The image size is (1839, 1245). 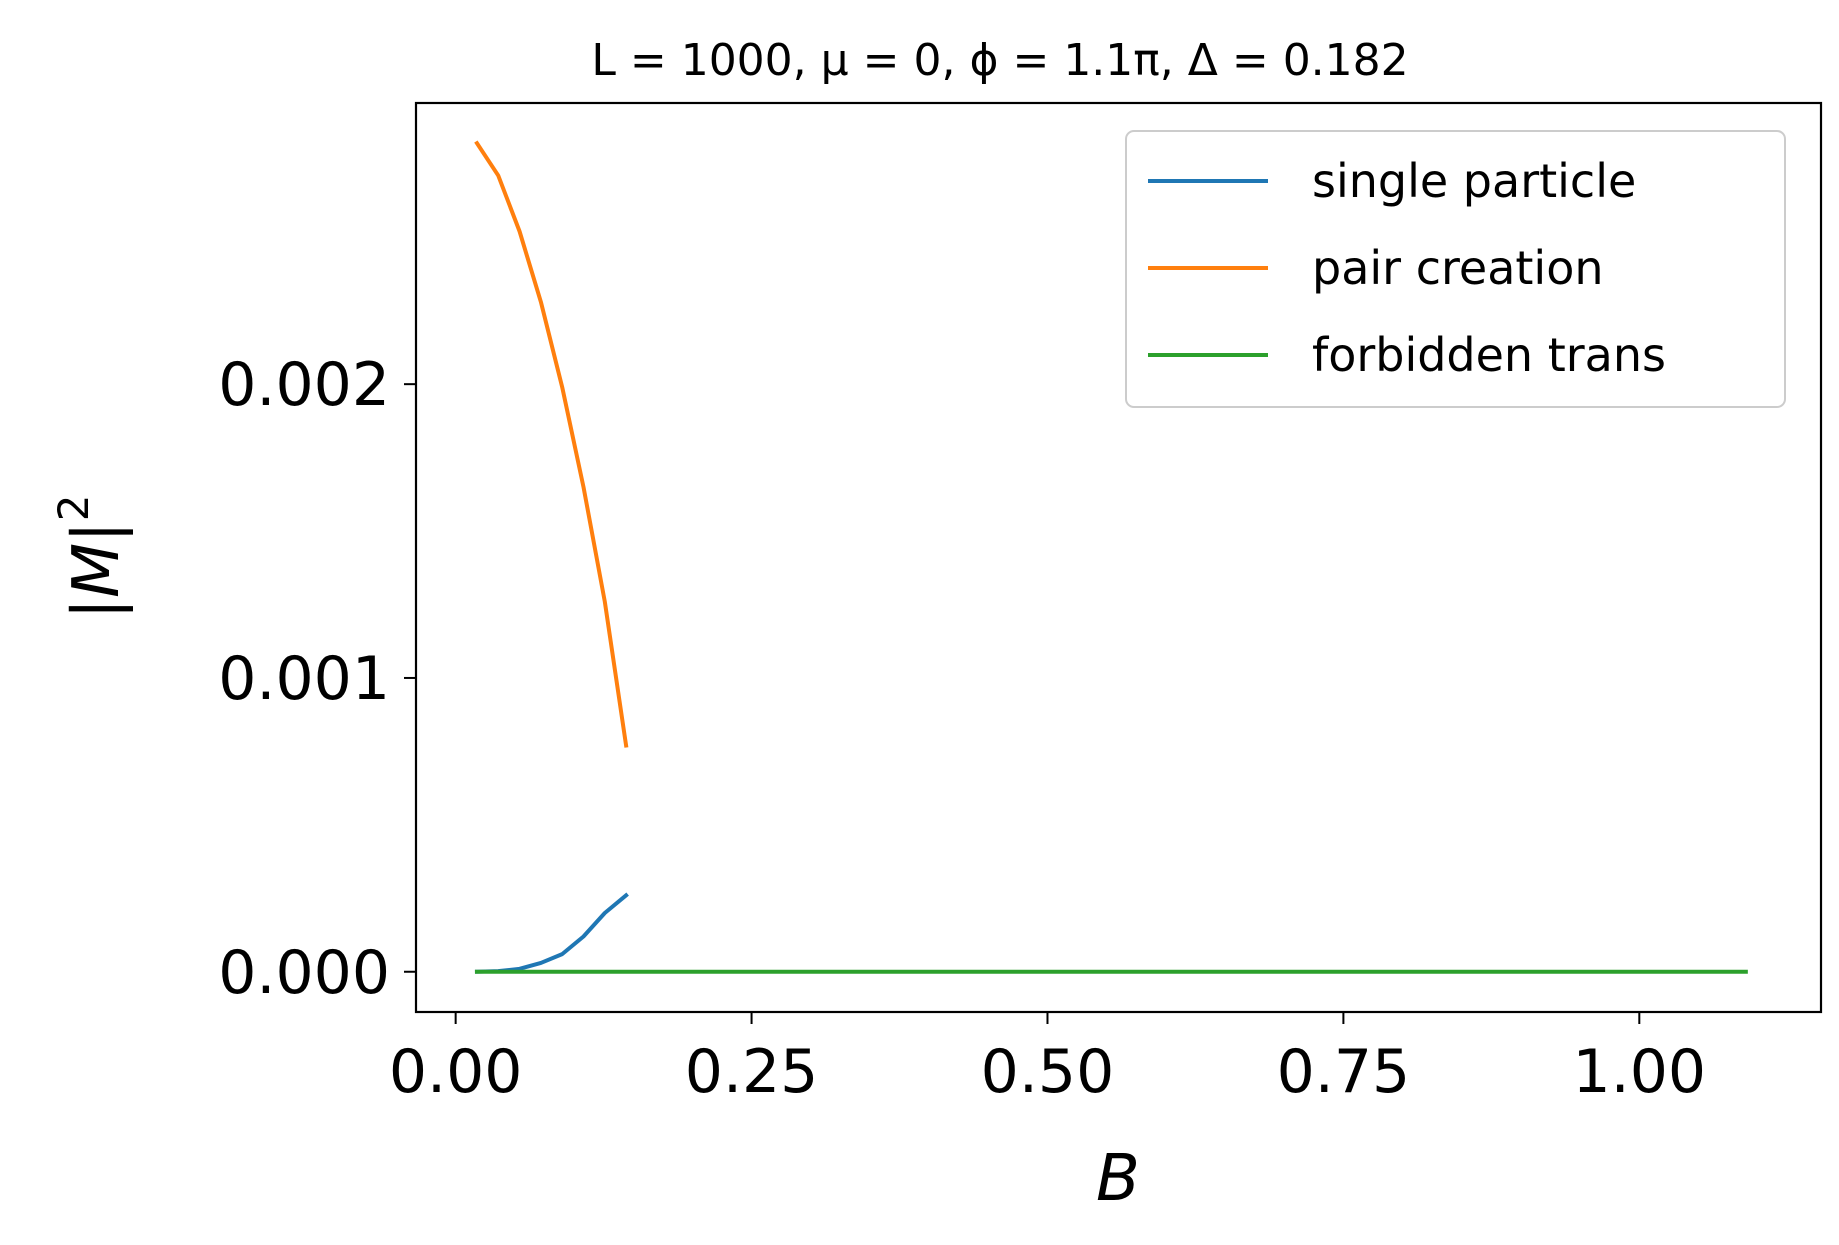 What do you see at coordinates (1489, 355) in the screenshot?
I see `legend-label: forbidden trans` at bounding box center [1489, 355].